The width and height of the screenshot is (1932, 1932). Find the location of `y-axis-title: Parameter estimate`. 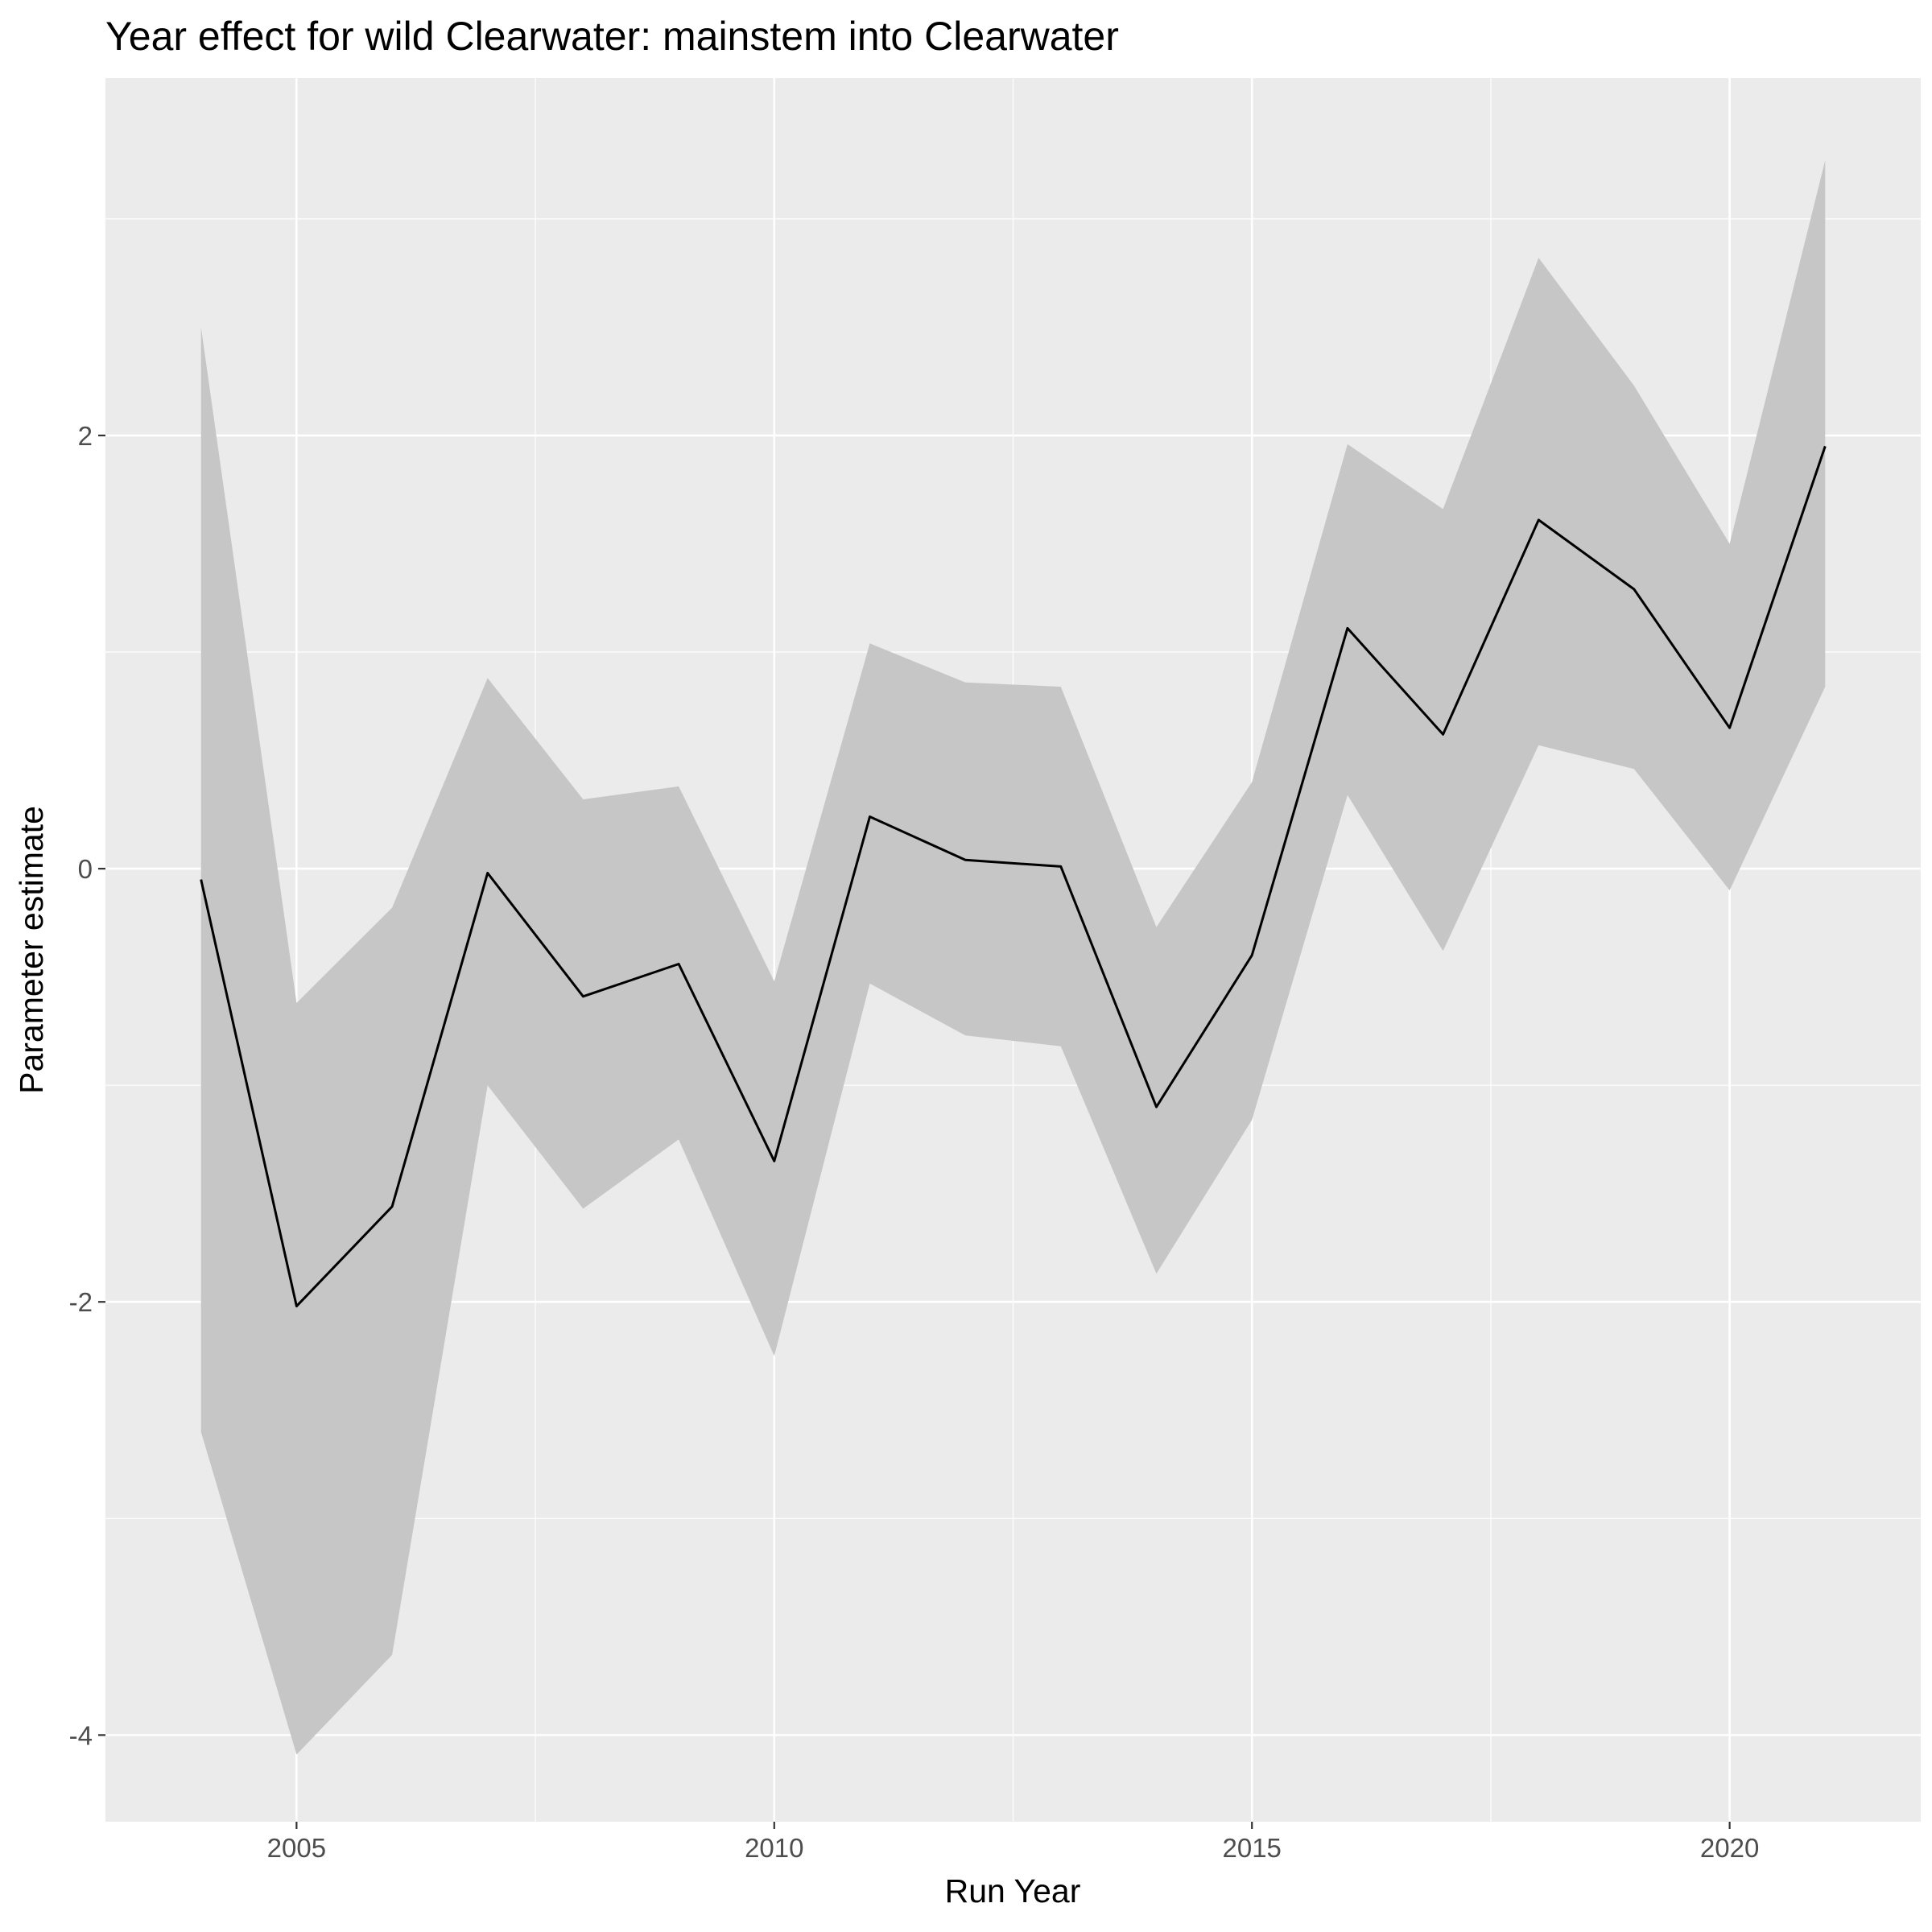

y-axis-title: Parameter estimate is located at coordinates (31, 950).